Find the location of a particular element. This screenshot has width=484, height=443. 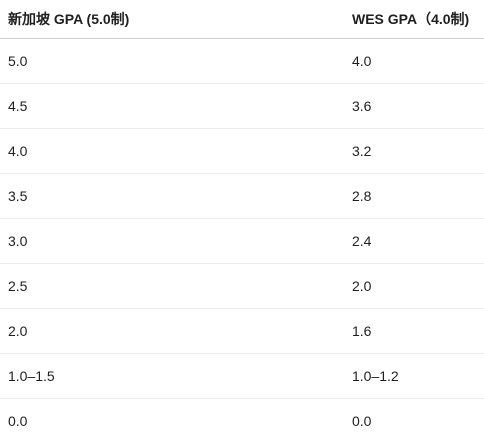

table-header-row: 新加坡 GPA (5.0制) WES GPA（4.0制) is located at coordinates (242, 19).